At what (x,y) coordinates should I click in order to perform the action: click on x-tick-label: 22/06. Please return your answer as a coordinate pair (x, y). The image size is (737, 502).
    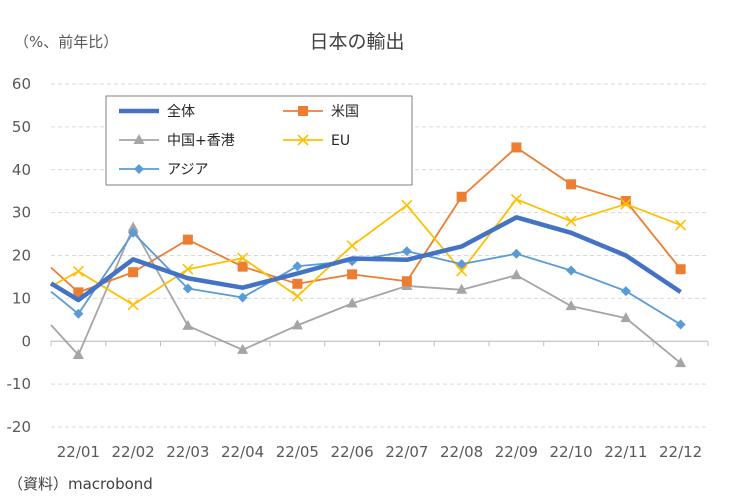
    Looking at the image, I should click on (352, 452).